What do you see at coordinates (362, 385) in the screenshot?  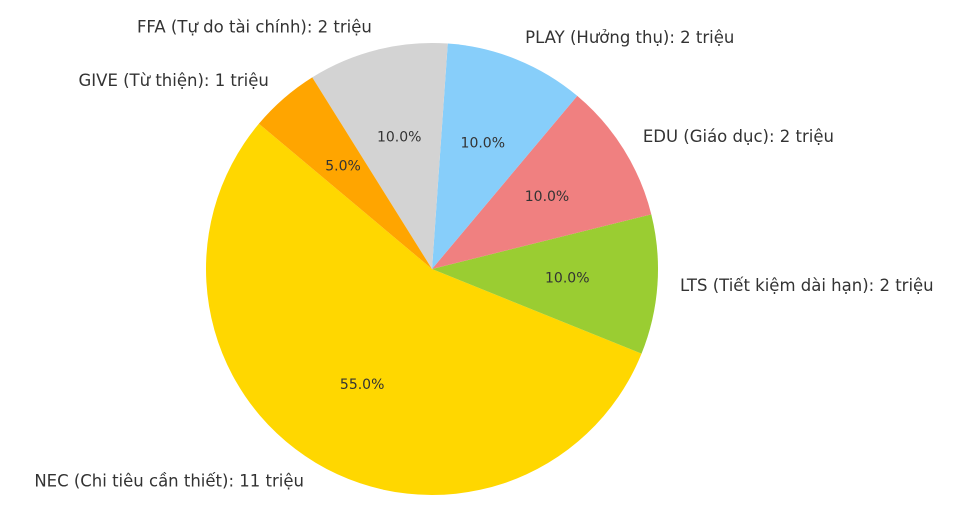 I see `percent-label: 55.0%` at bounding box center [362, 385].